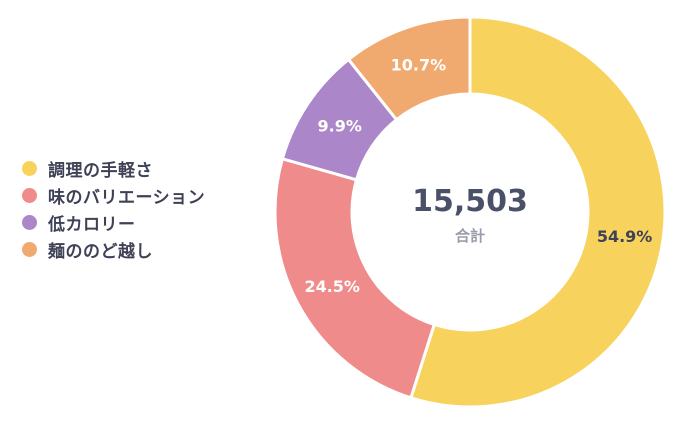  I want to click on slice-value-label: 54.9%, so click(625, 236).